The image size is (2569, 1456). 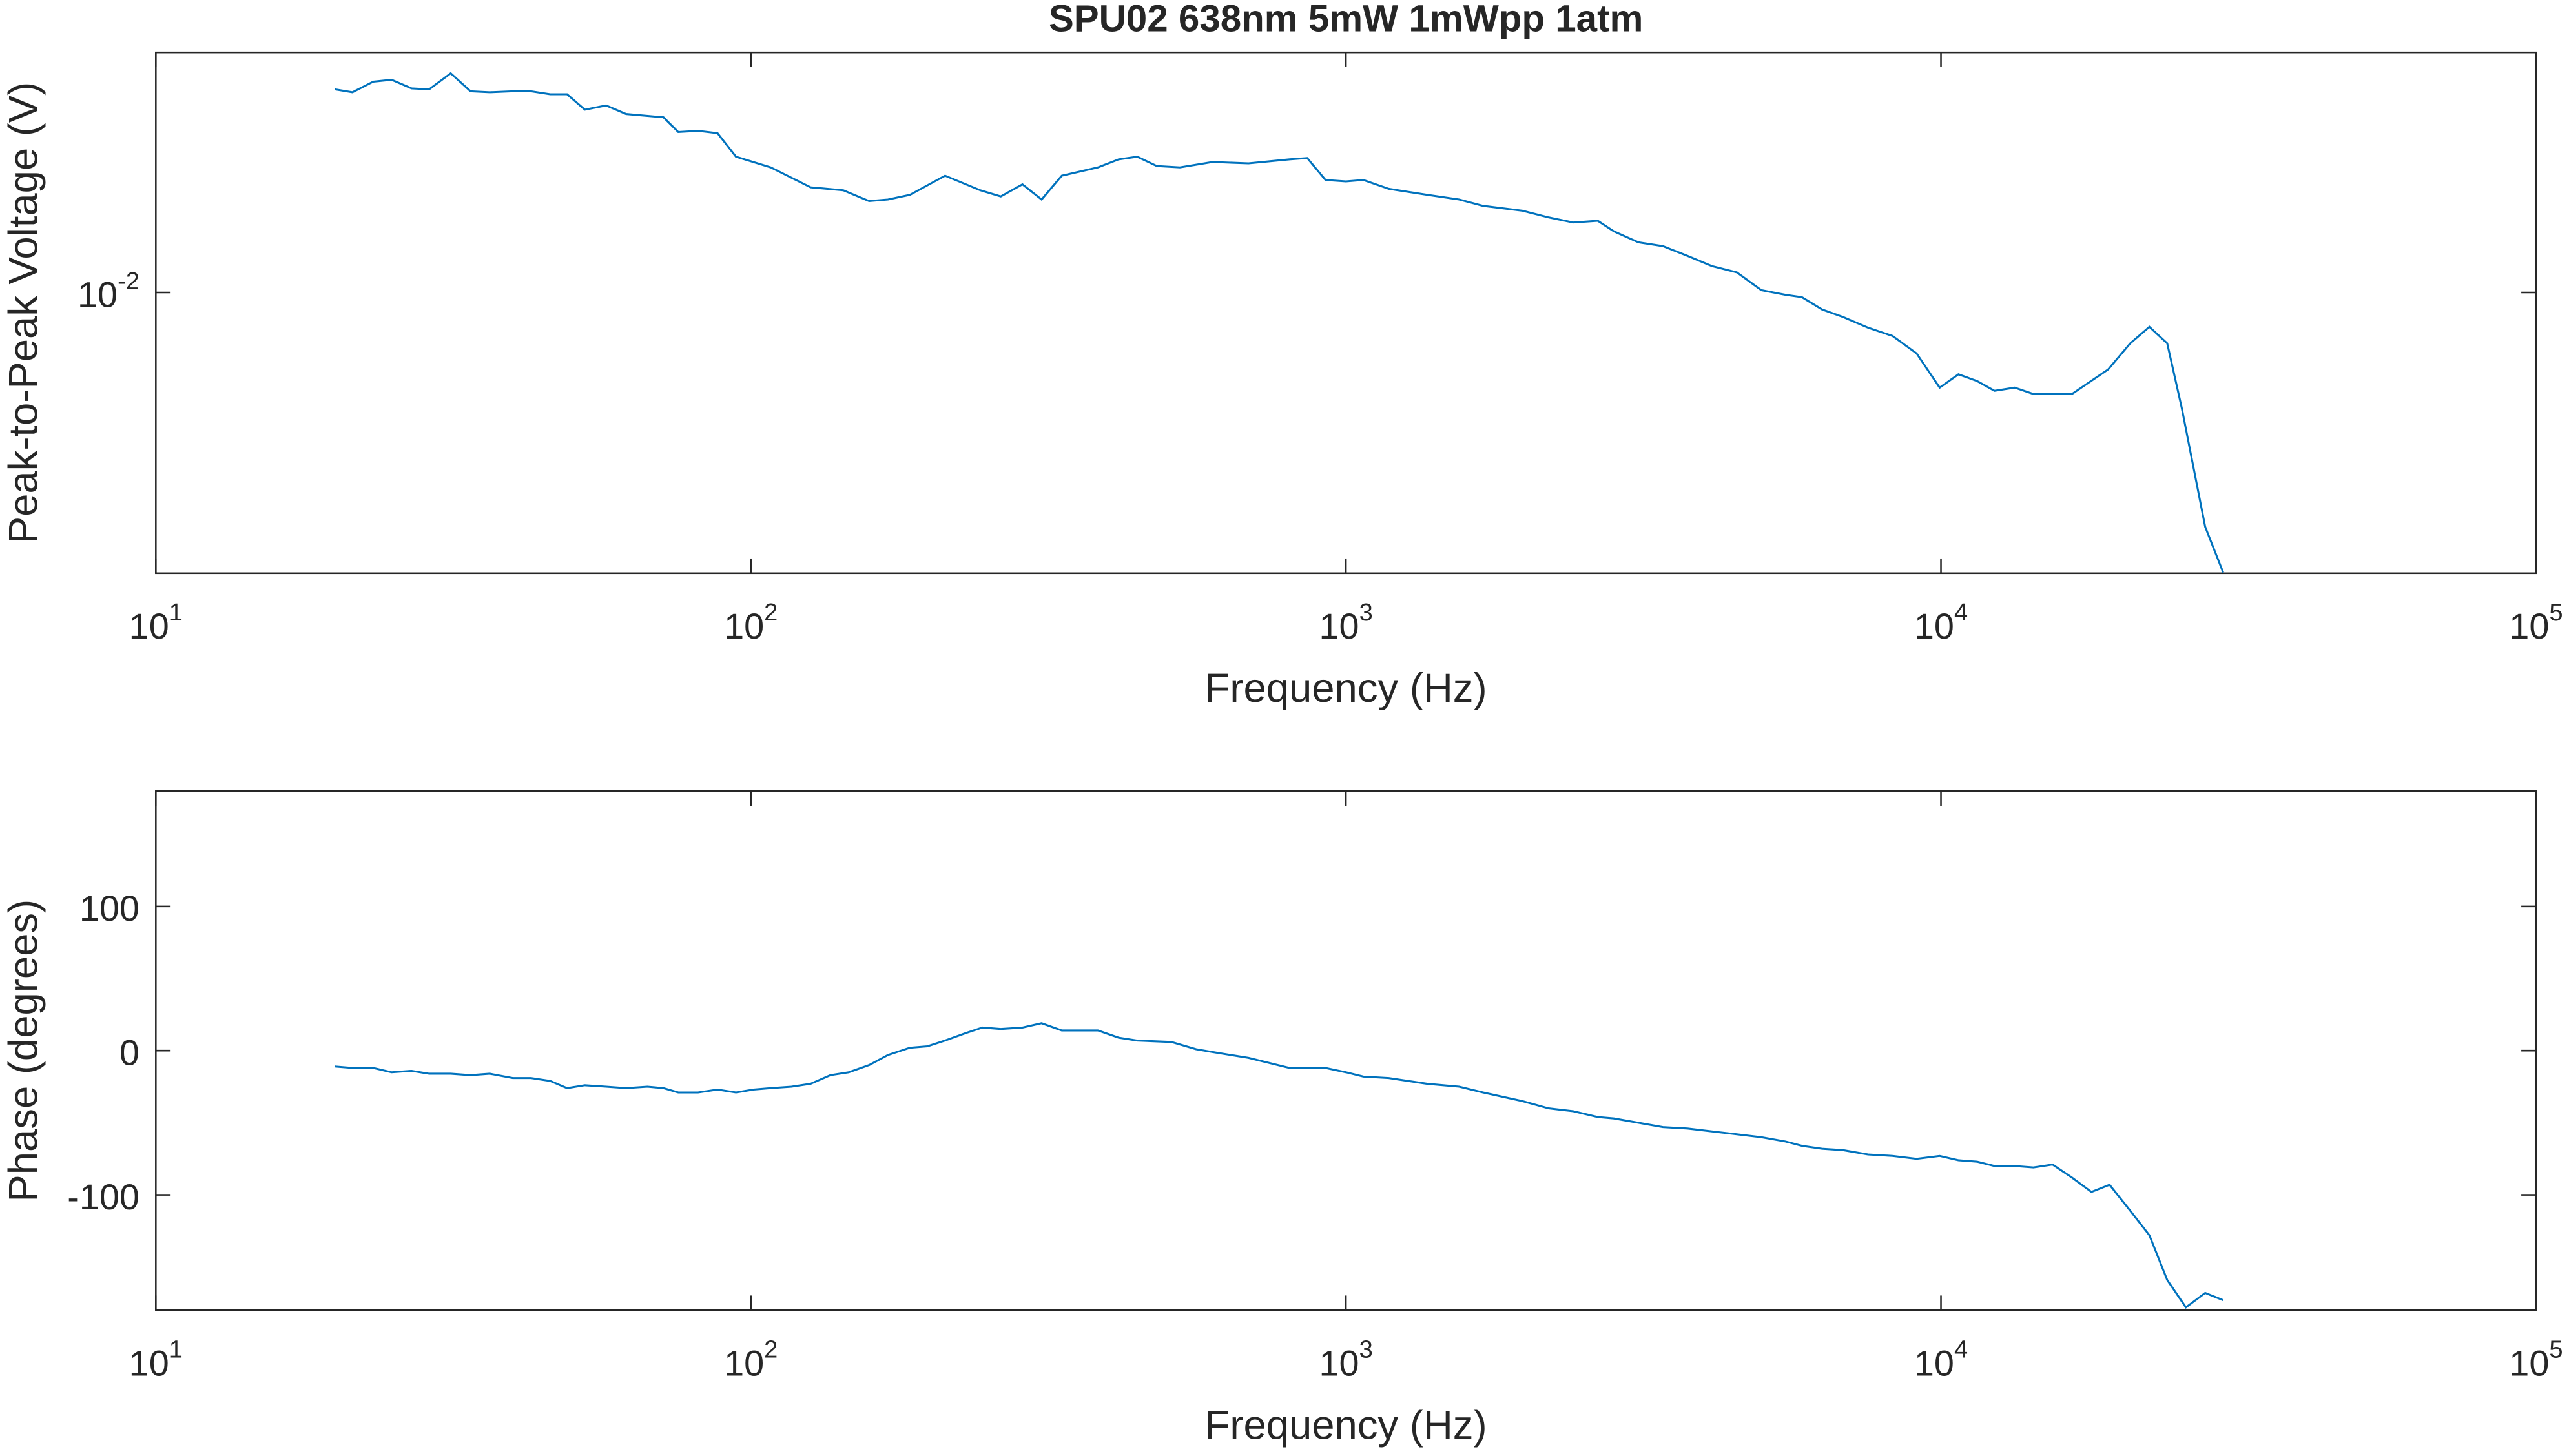 I want to click on y-tick-label: 100, so click(x=109, y=908).